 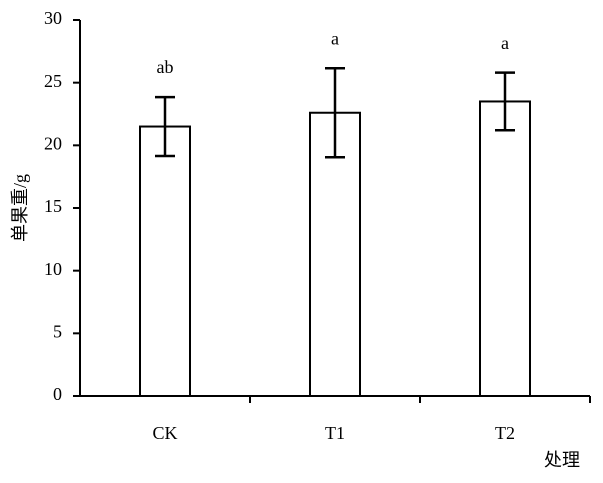 What do you see at coordinates (165, 67) in the screenshot?
I see `significance-label: ab` at bounding box center [165, 67].